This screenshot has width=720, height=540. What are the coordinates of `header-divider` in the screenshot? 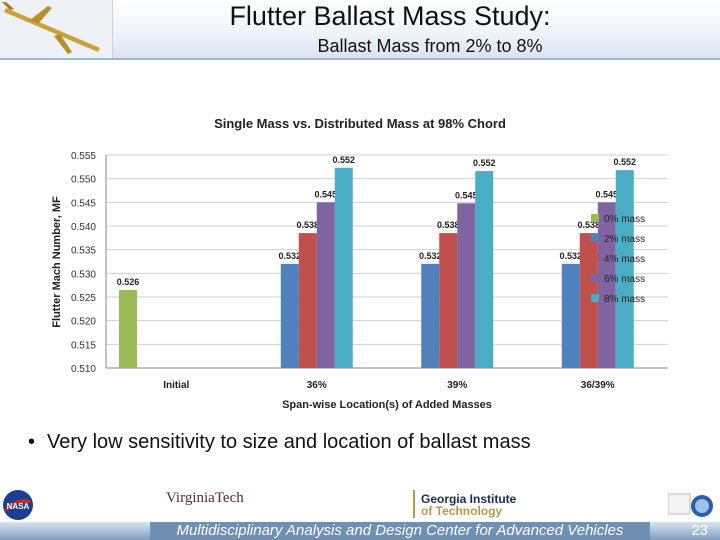 It's located at (360, 59).